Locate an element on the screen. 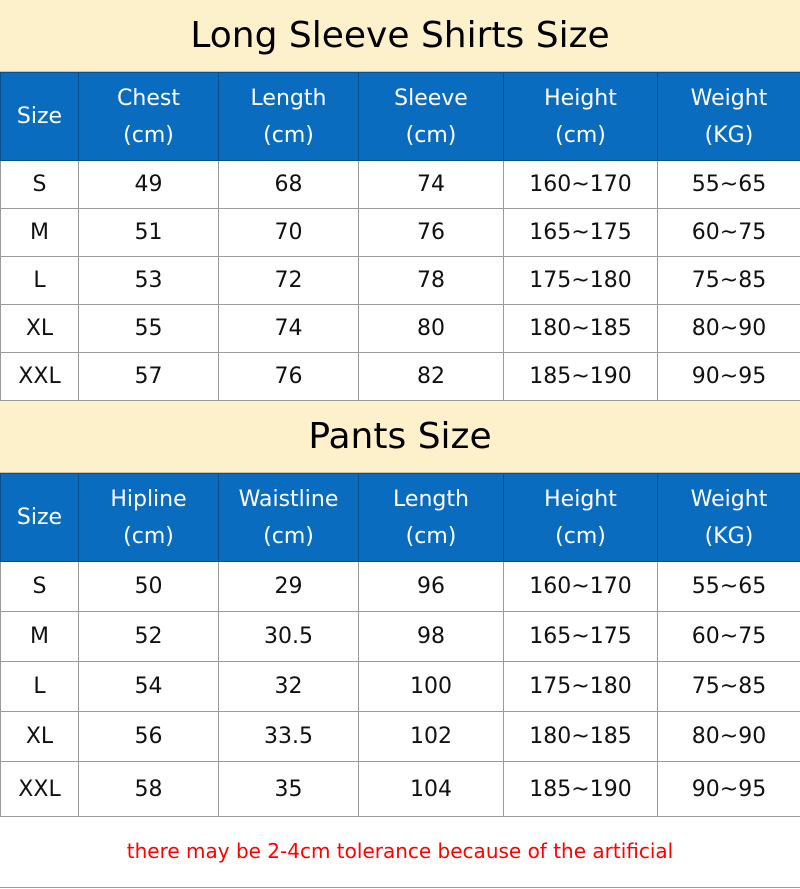  table-cell: 102 is located at coordinates (431, 736).